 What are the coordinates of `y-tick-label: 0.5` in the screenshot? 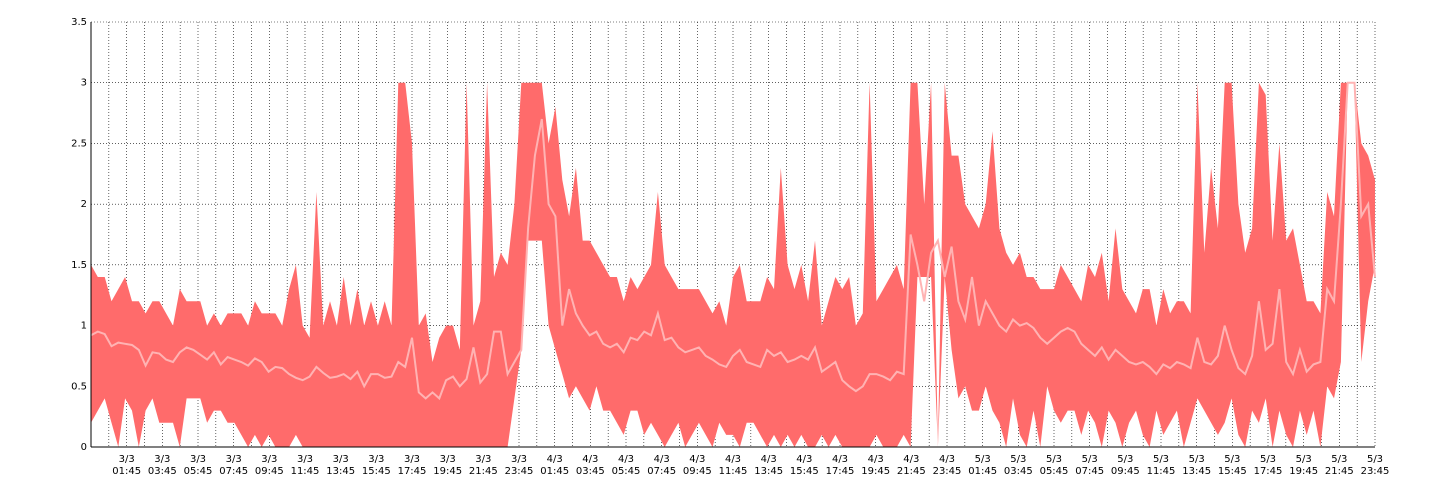 It's located at (79, 386).